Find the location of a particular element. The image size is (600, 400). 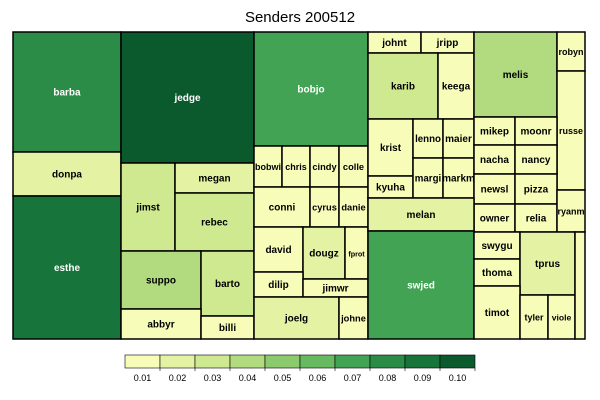

tile-label-dougz: dougz is located at coordinates (323, 254).